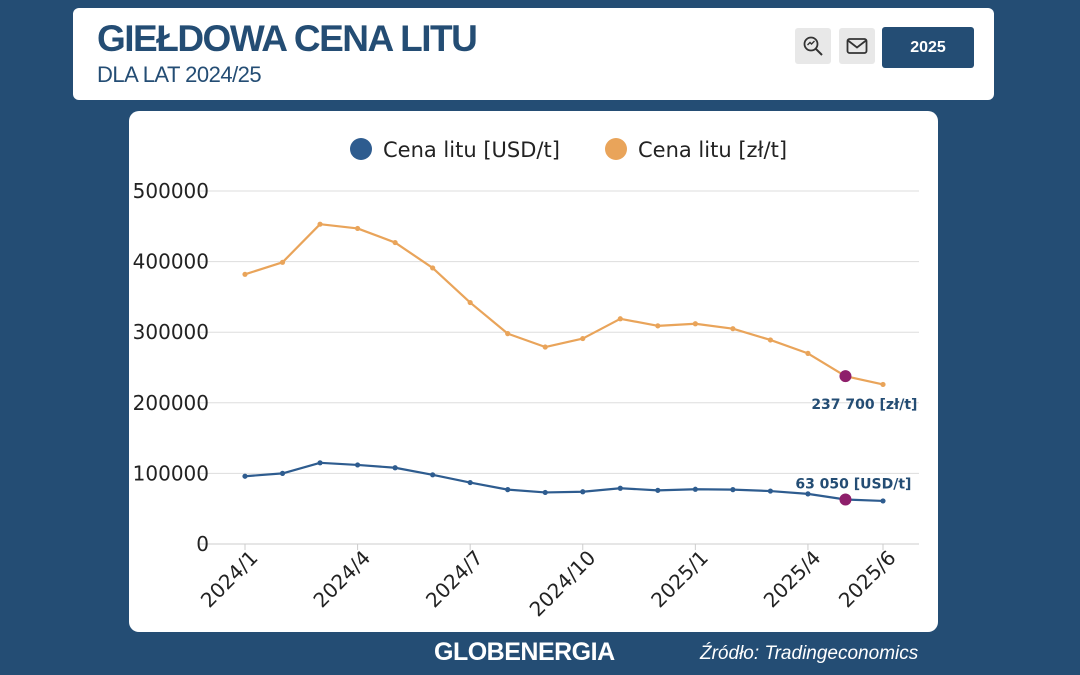  I want to click on zoom-button, so click(813, 46).